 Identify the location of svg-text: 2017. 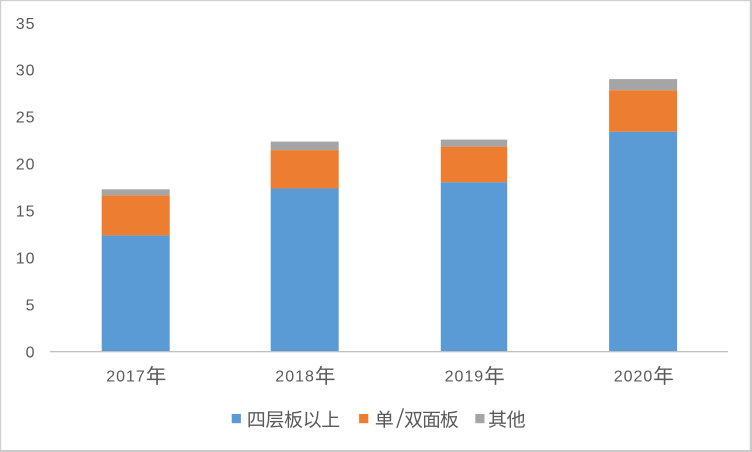
(126, 377).